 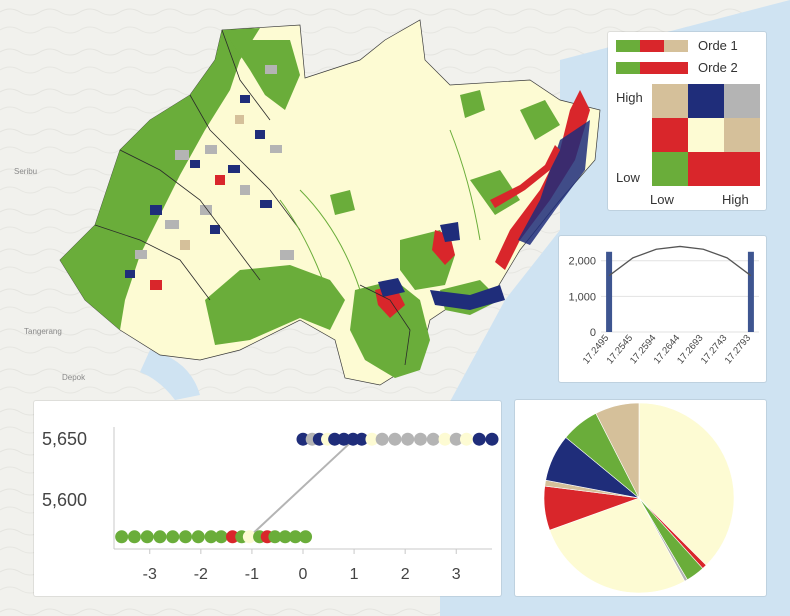 I want to click on green-zone-north, so click(x=265, y=75).